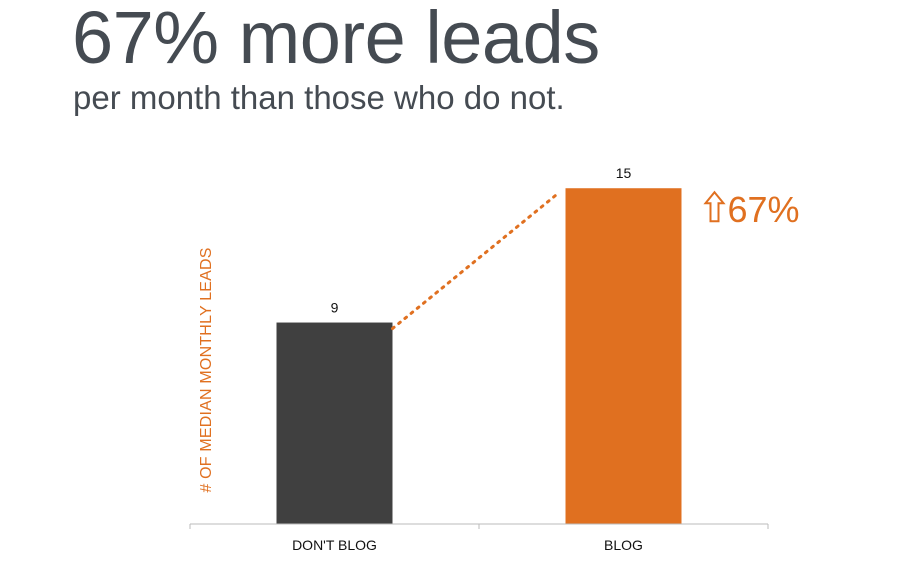  Describe the element at coordinates (336, 39) in the screenshot. I see `headline: 67% more leads` at that location.